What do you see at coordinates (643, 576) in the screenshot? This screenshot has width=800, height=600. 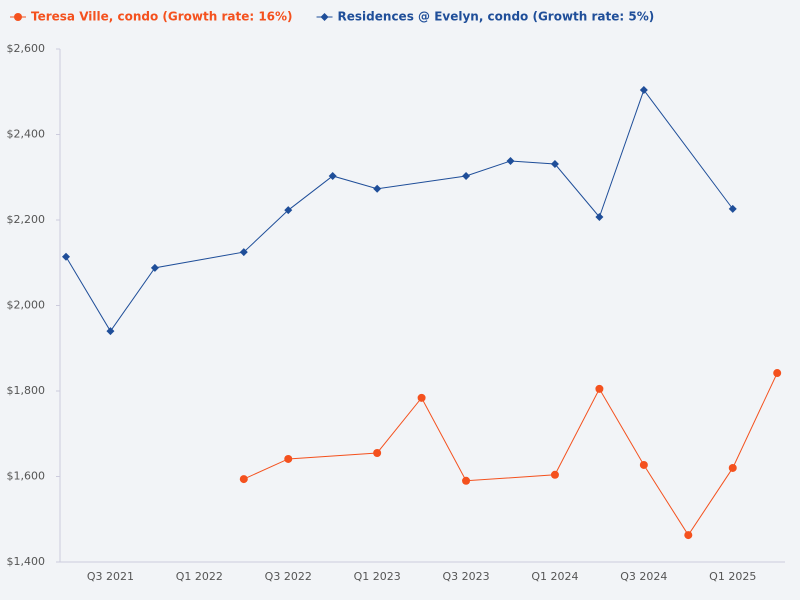 I see `x-tick-label: Q3 2024` at bounding box center [643, 576].